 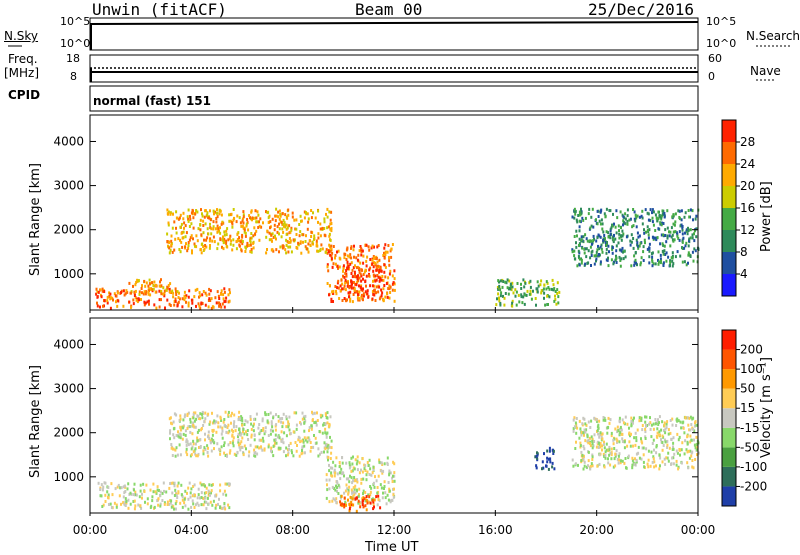 I want to click on y-tick-label: 2000, so click(x=68, y=433).